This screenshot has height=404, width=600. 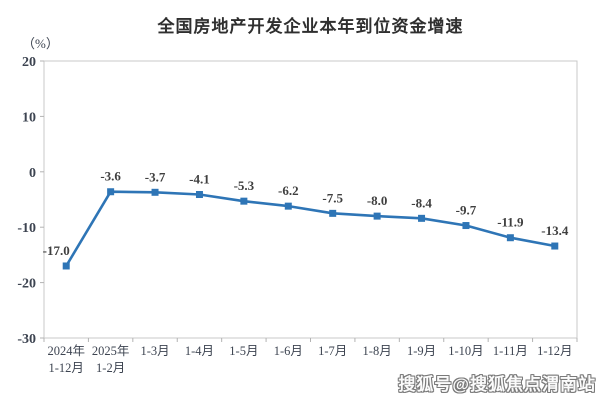 I want to click on data-point-label: -17.0, so click(x=56, y=250).